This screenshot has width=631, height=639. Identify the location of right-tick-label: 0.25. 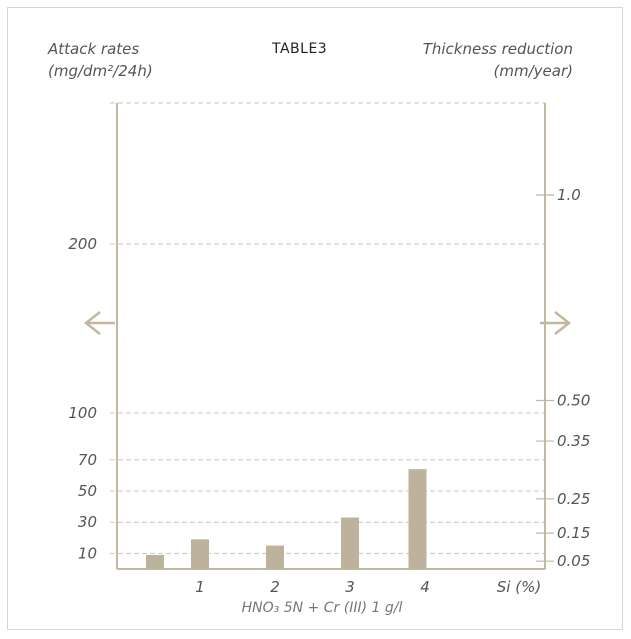
(573, 499).